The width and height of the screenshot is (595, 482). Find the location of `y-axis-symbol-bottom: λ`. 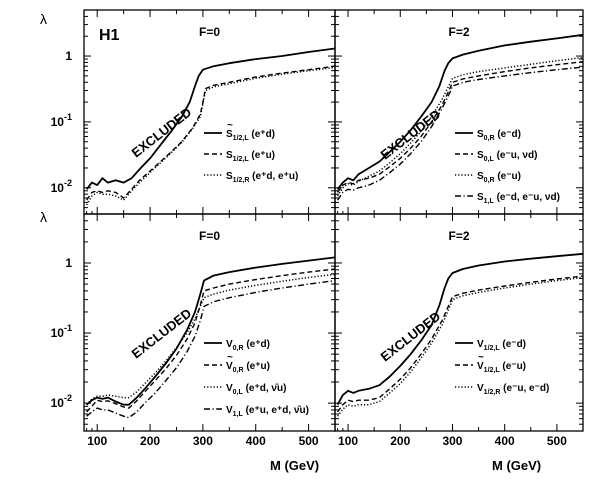

y-axis-symbol-bottom: λ is located at coordinates (43, 217).